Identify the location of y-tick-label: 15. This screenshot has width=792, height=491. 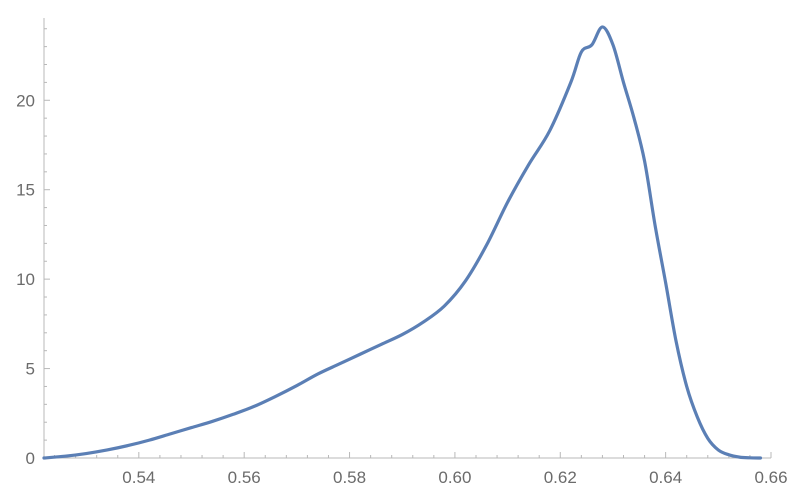
(25, 190).